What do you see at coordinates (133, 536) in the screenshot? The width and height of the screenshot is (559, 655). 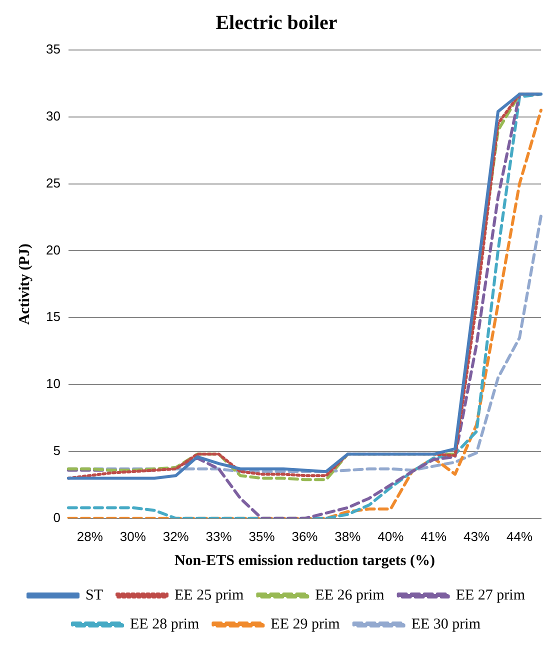 I see `x-tick-label: 30%` at bounding box center [133, 536].